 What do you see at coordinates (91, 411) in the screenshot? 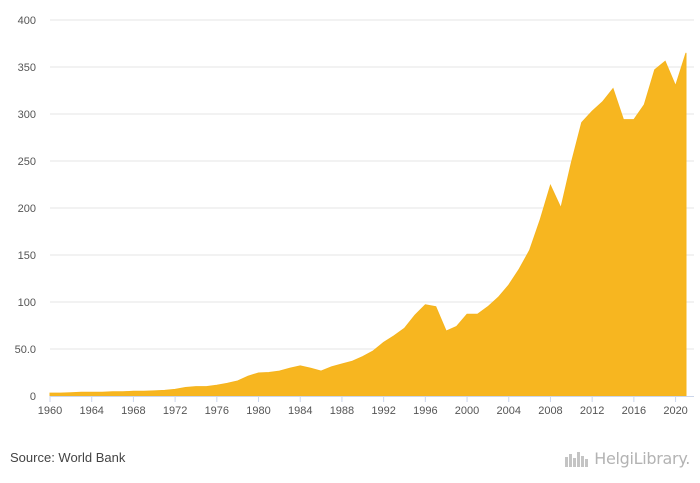
I see `x-tick-label: 1964` at bounding box center [91, 411].